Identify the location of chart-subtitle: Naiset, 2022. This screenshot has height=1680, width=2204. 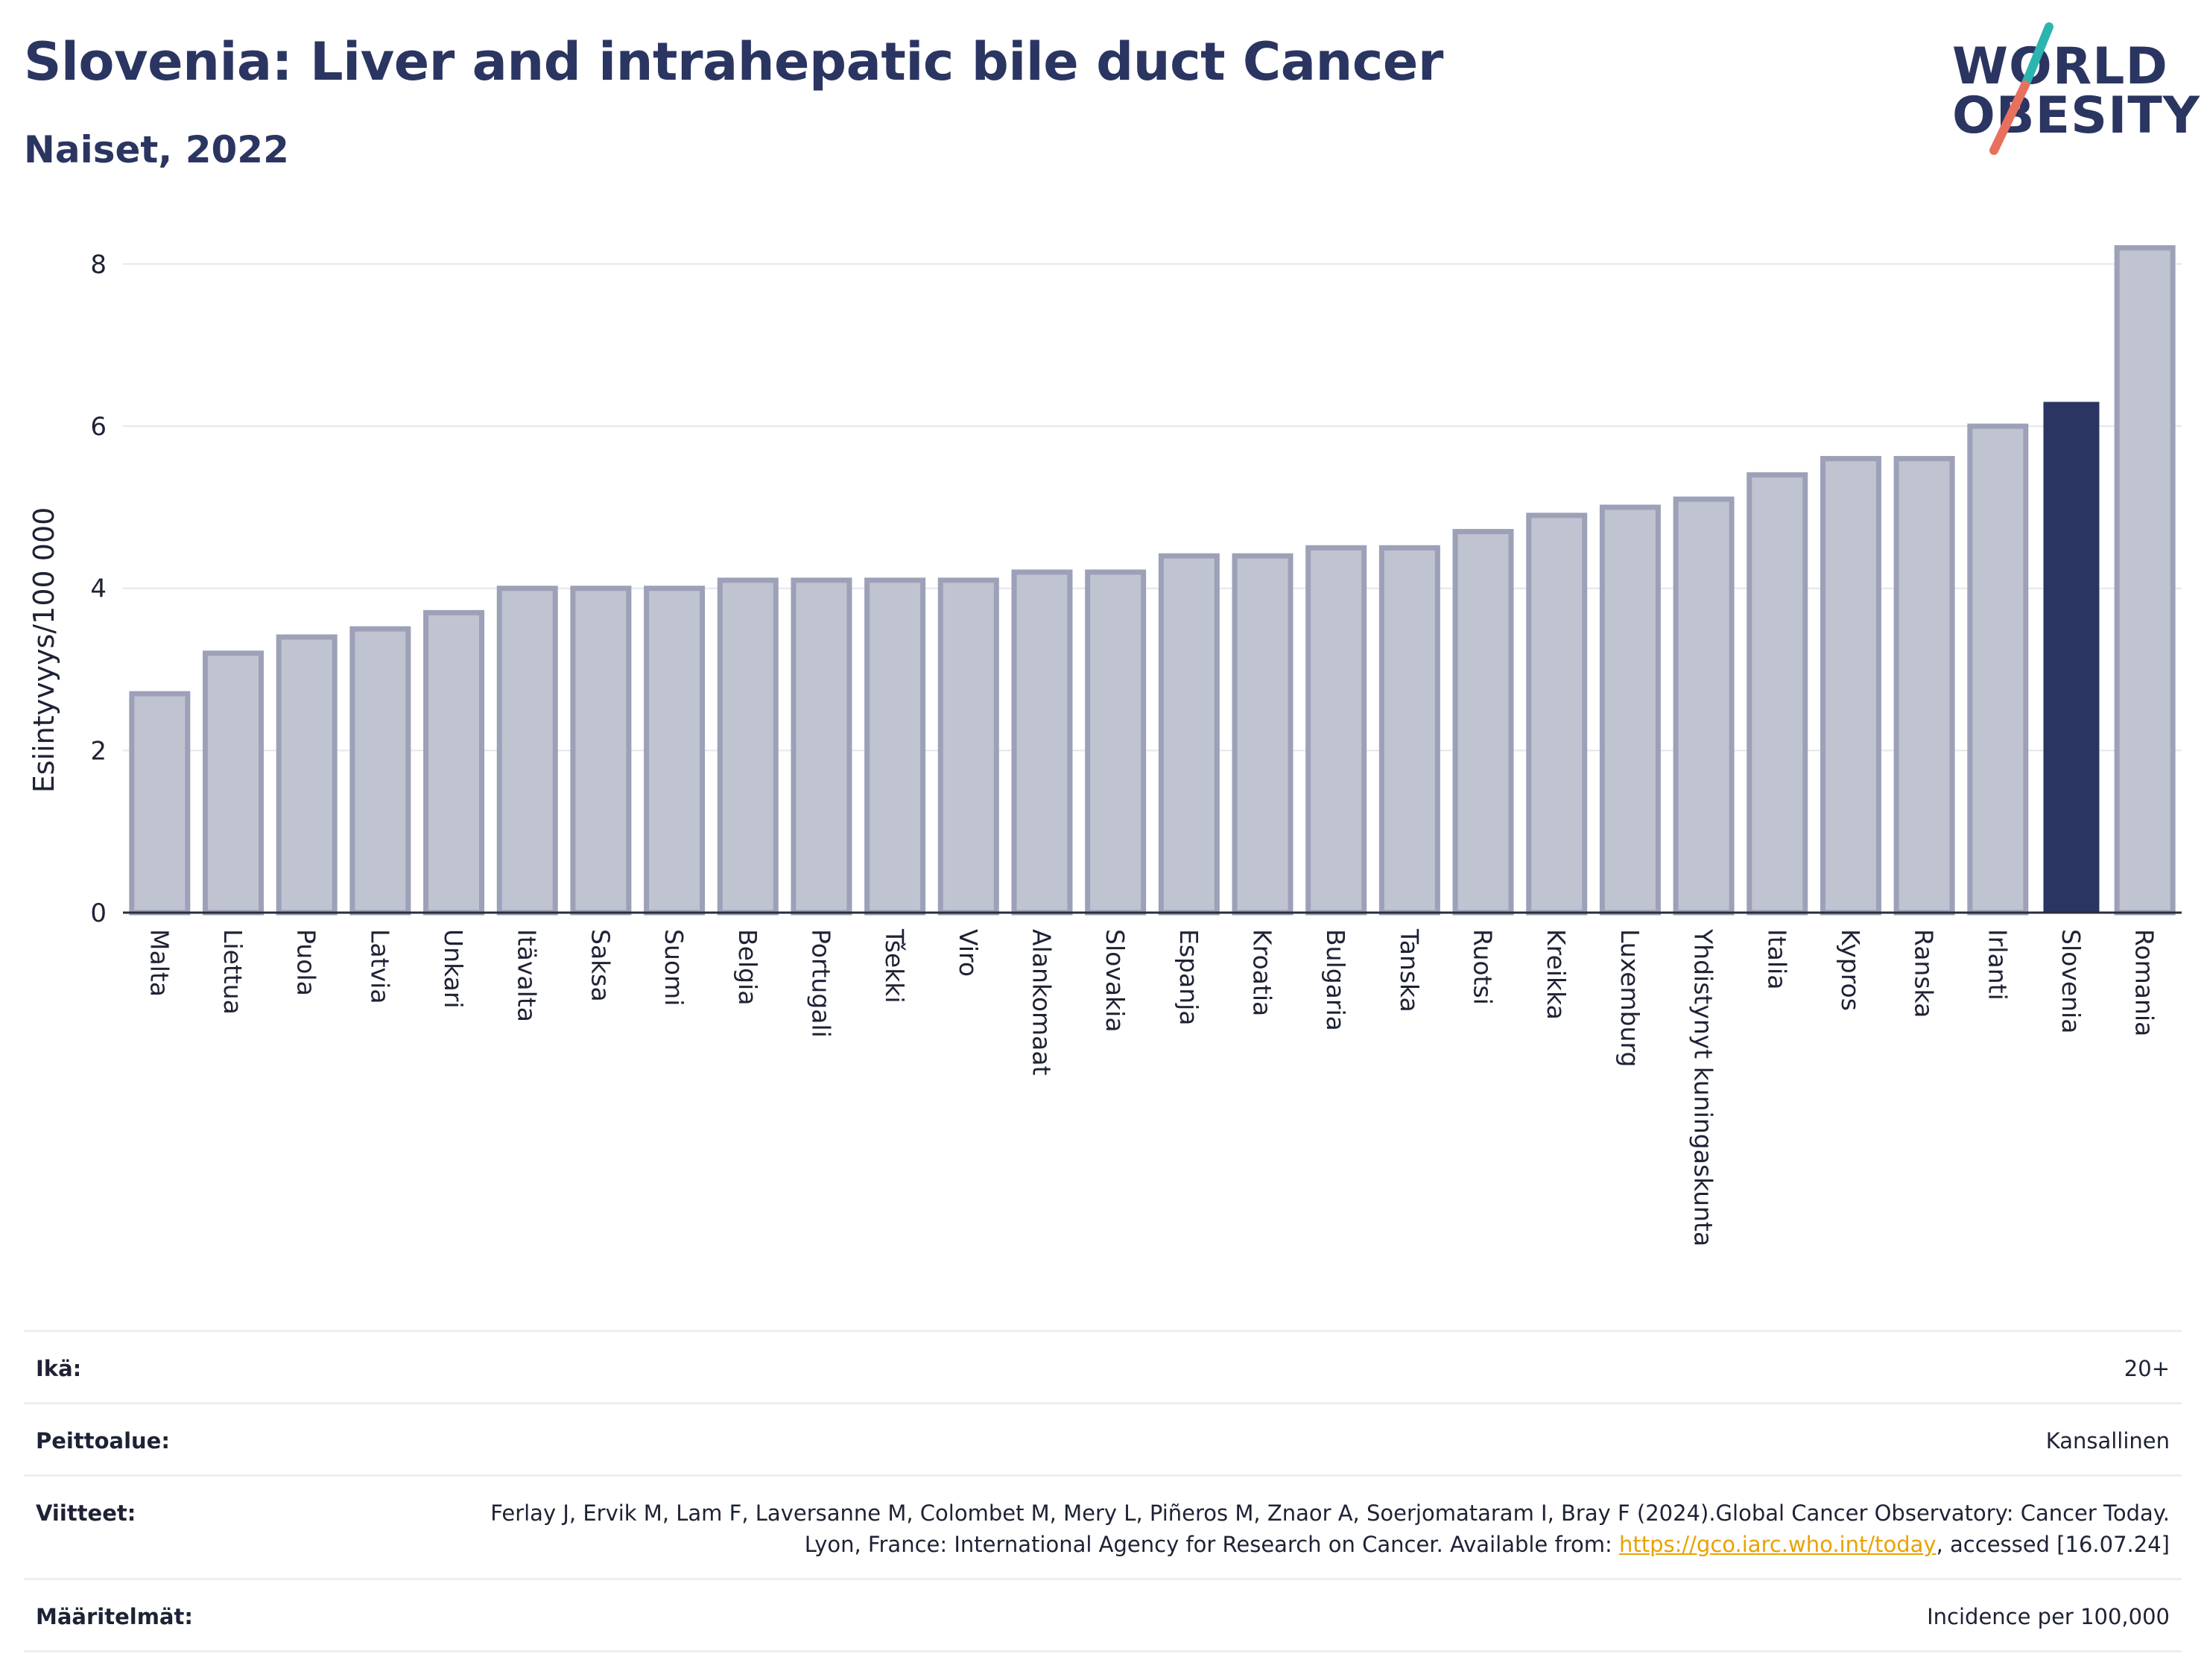
(156, 149).